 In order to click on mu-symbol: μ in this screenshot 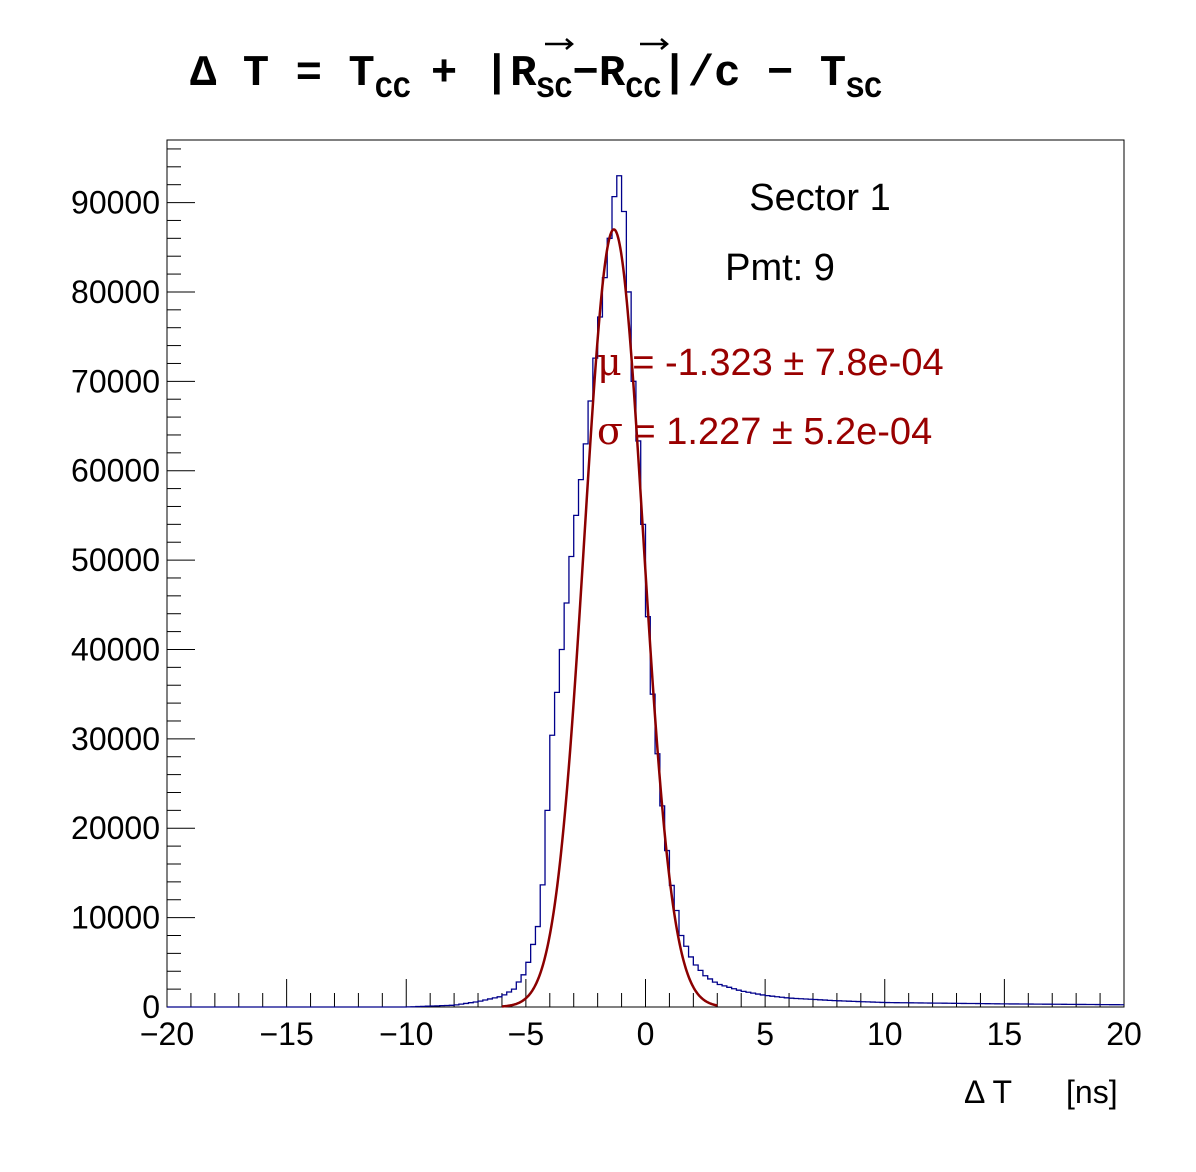, I will do `click(609, 362)`.